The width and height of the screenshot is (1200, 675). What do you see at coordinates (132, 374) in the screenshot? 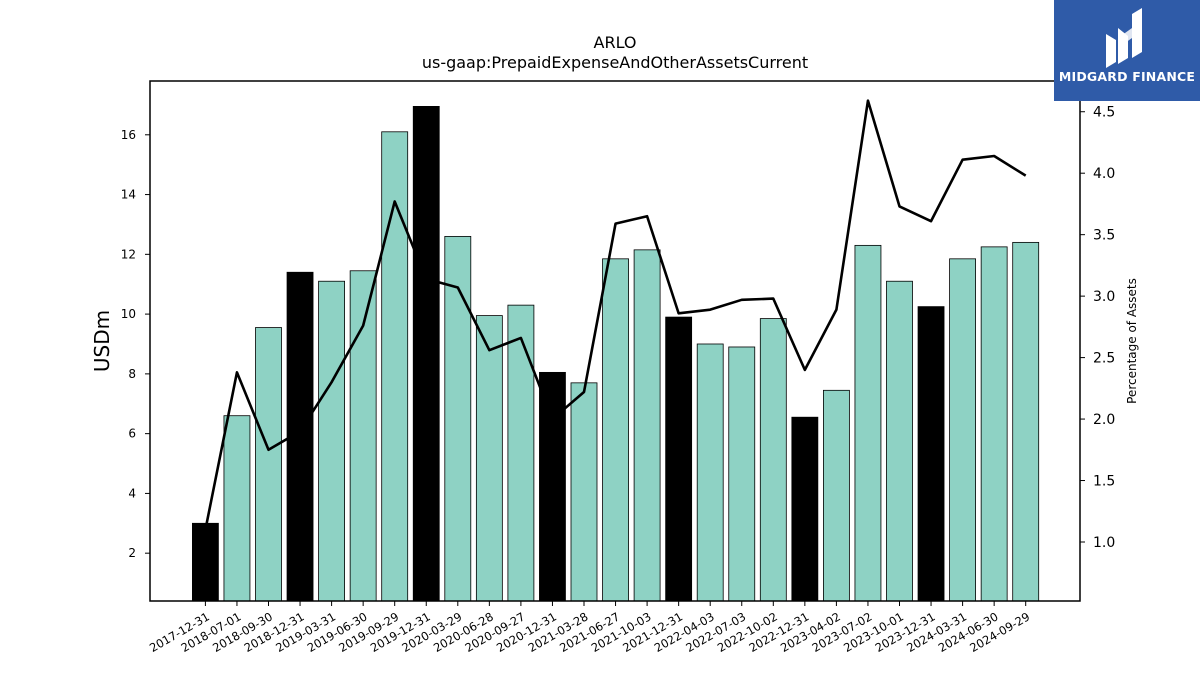
I see `y-tick-label: 8` at bounding box center [132, 374].